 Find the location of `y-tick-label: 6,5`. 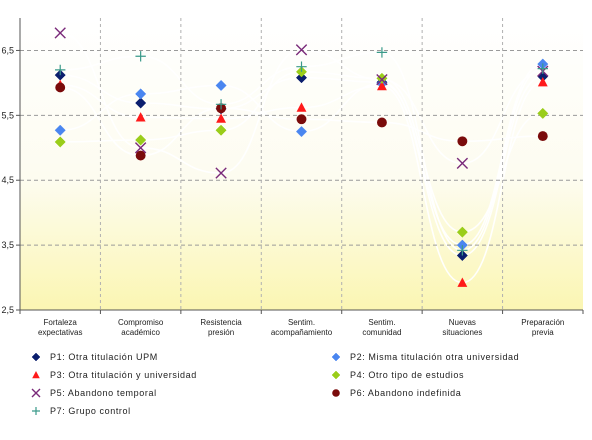

y-tick-label: 6,5 is located at coordinates (7, 50).